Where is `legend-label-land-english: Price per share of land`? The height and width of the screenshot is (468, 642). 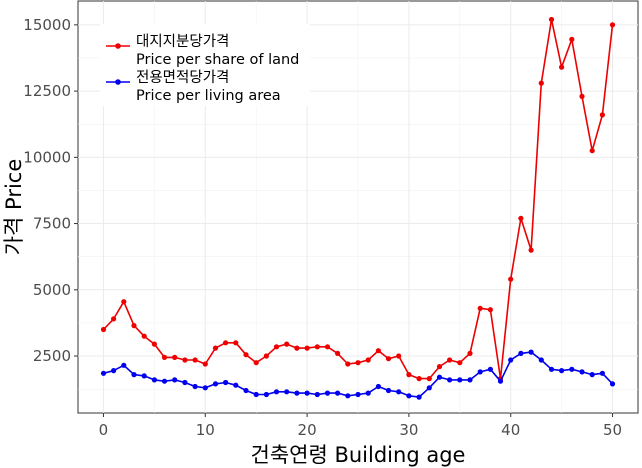
legend-label-land-english: Price per share of land is located at coordinates (217, 60).